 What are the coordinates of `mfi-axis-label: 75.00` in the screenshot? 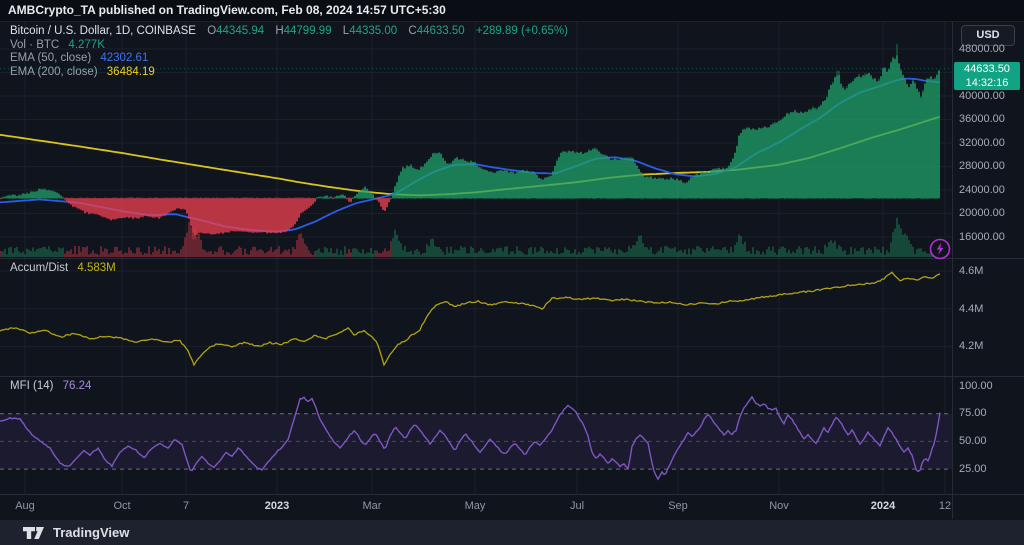 It's located at (973, 413).